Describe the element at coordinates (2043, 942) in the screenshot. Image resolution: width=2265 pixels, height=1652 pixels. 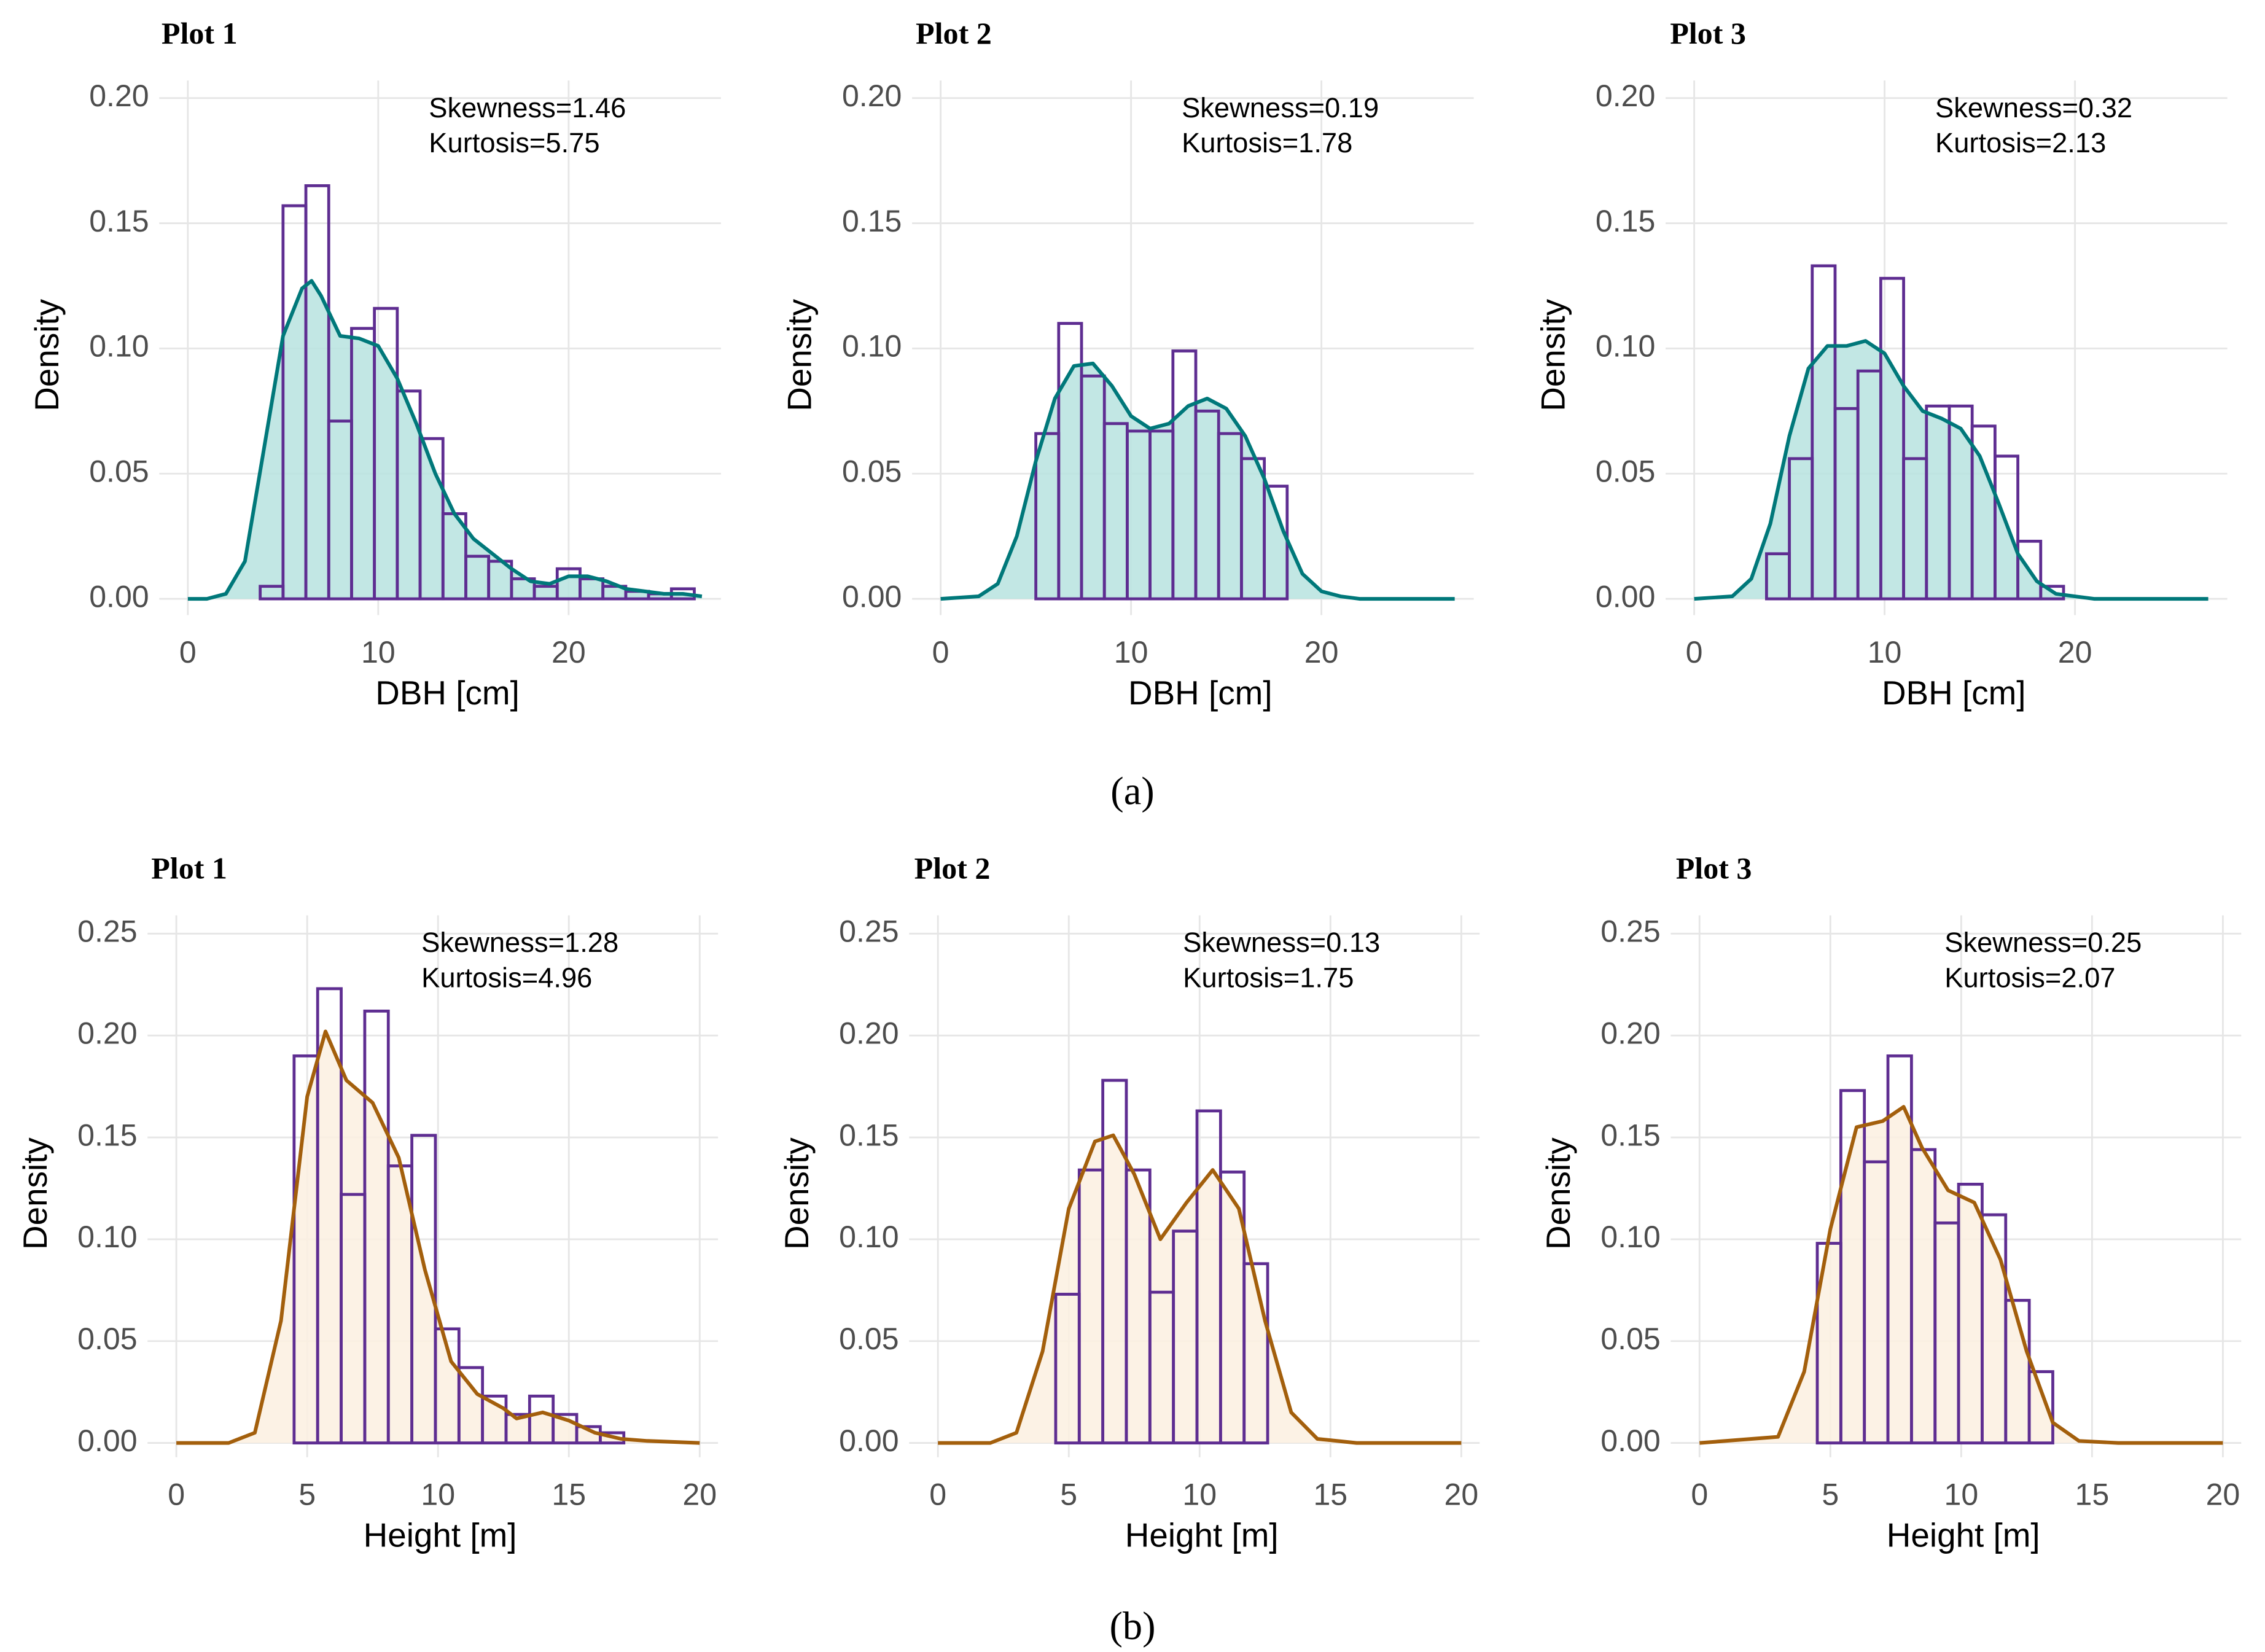
I see `annotation: Skewness=0.25` at that location.